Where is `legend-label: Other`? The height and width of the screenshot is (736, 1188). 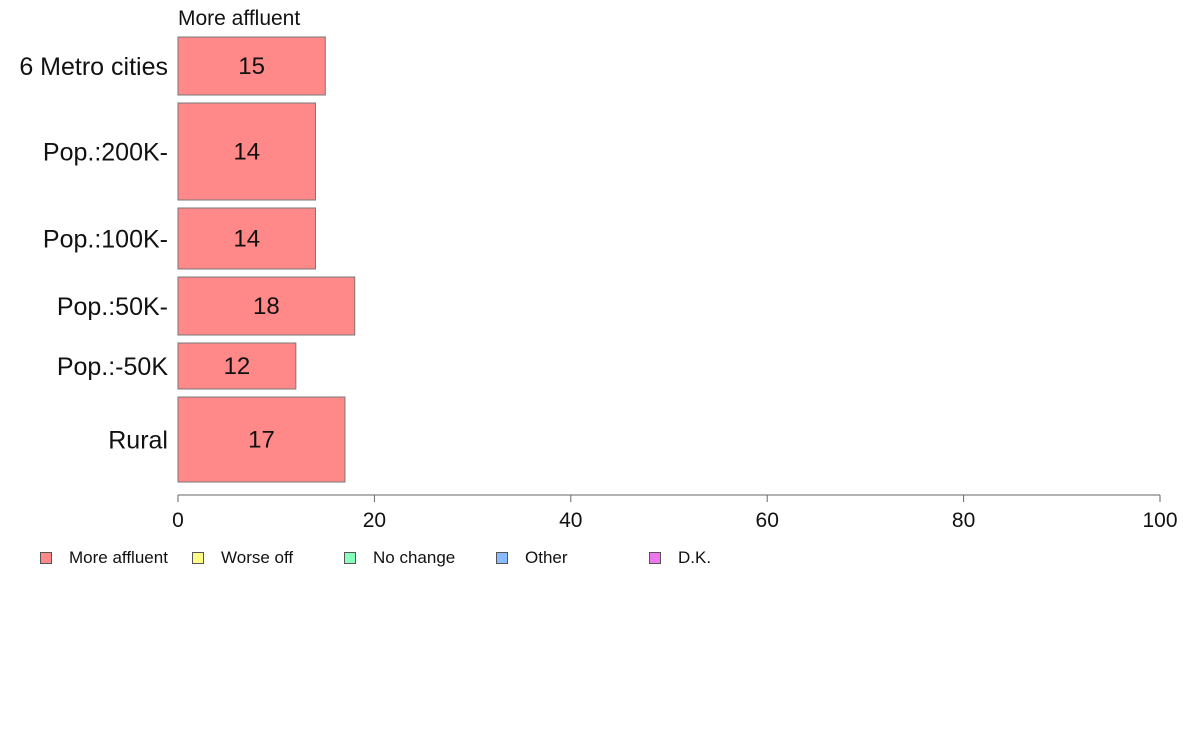
legend-label: Other is located at coordinates (546, 557).